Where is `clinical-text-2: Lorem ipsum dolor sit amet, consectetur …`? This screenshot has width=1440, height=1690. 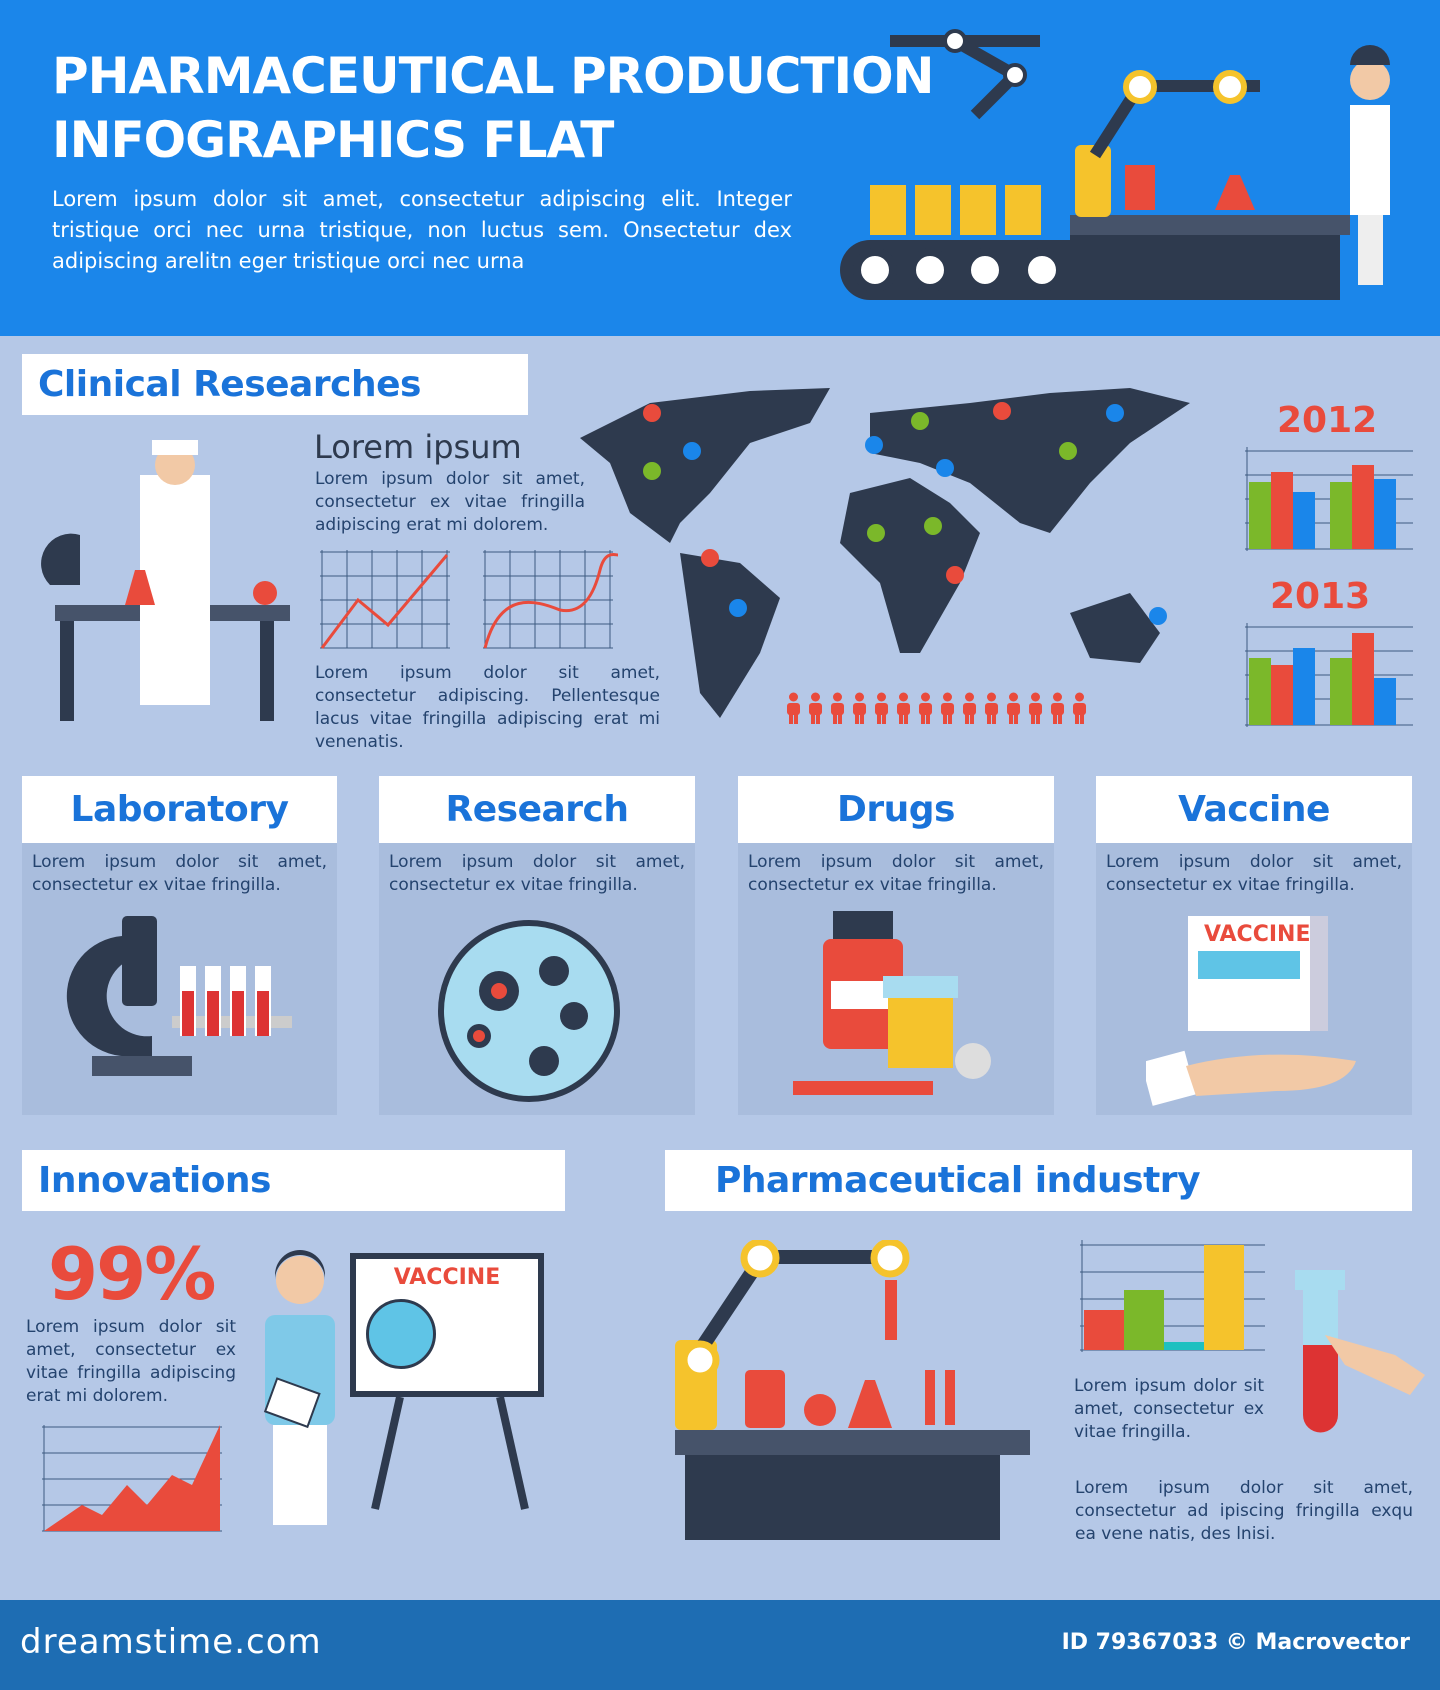
clinical-text-2: Lorem ipsum dolor sit amet, consectetur … is located at coordinates (487, 707).